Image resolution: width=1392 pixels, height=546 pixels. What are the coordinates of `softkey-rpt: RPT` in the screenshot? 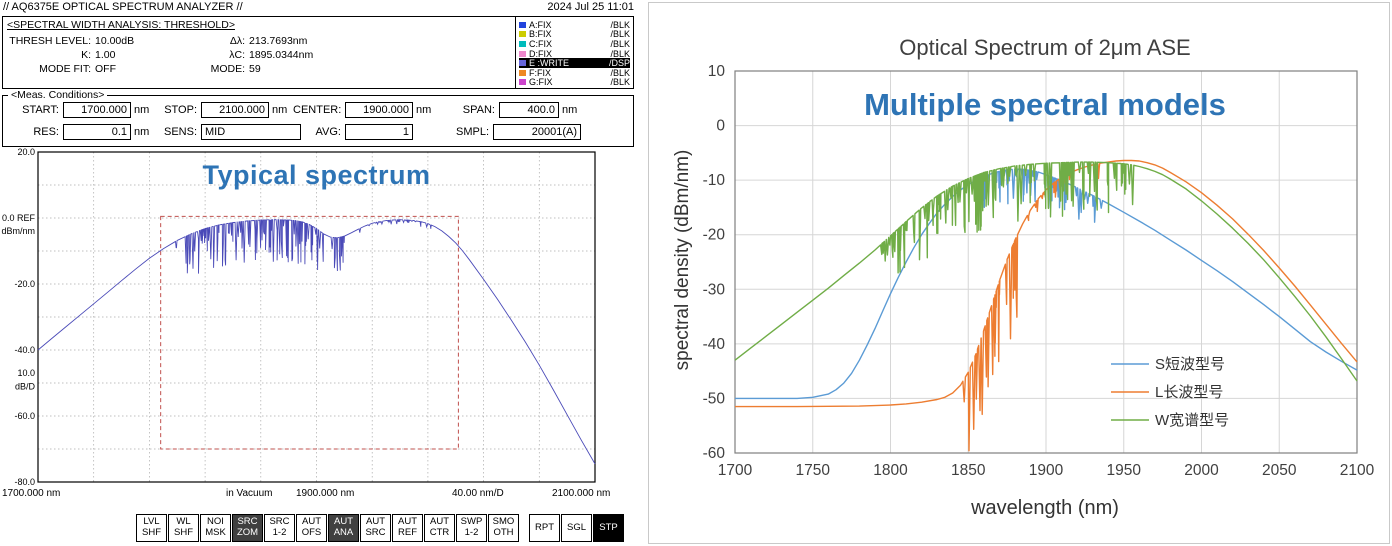 It's located at (544, 528).